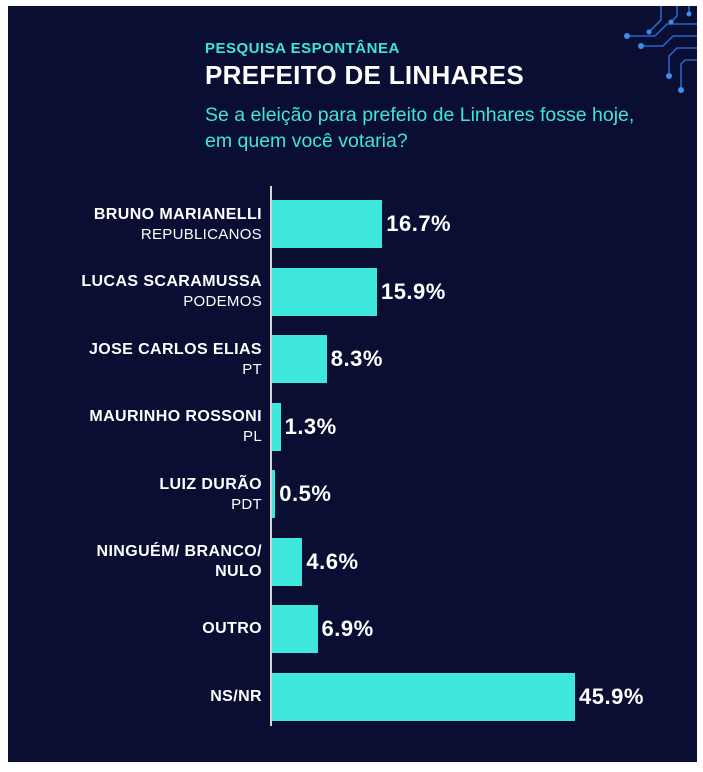 The image size is (703, 772). Describe the element at coordinates (135, 629) in the screenshot. I see `category-label: OUTRO` at that location.